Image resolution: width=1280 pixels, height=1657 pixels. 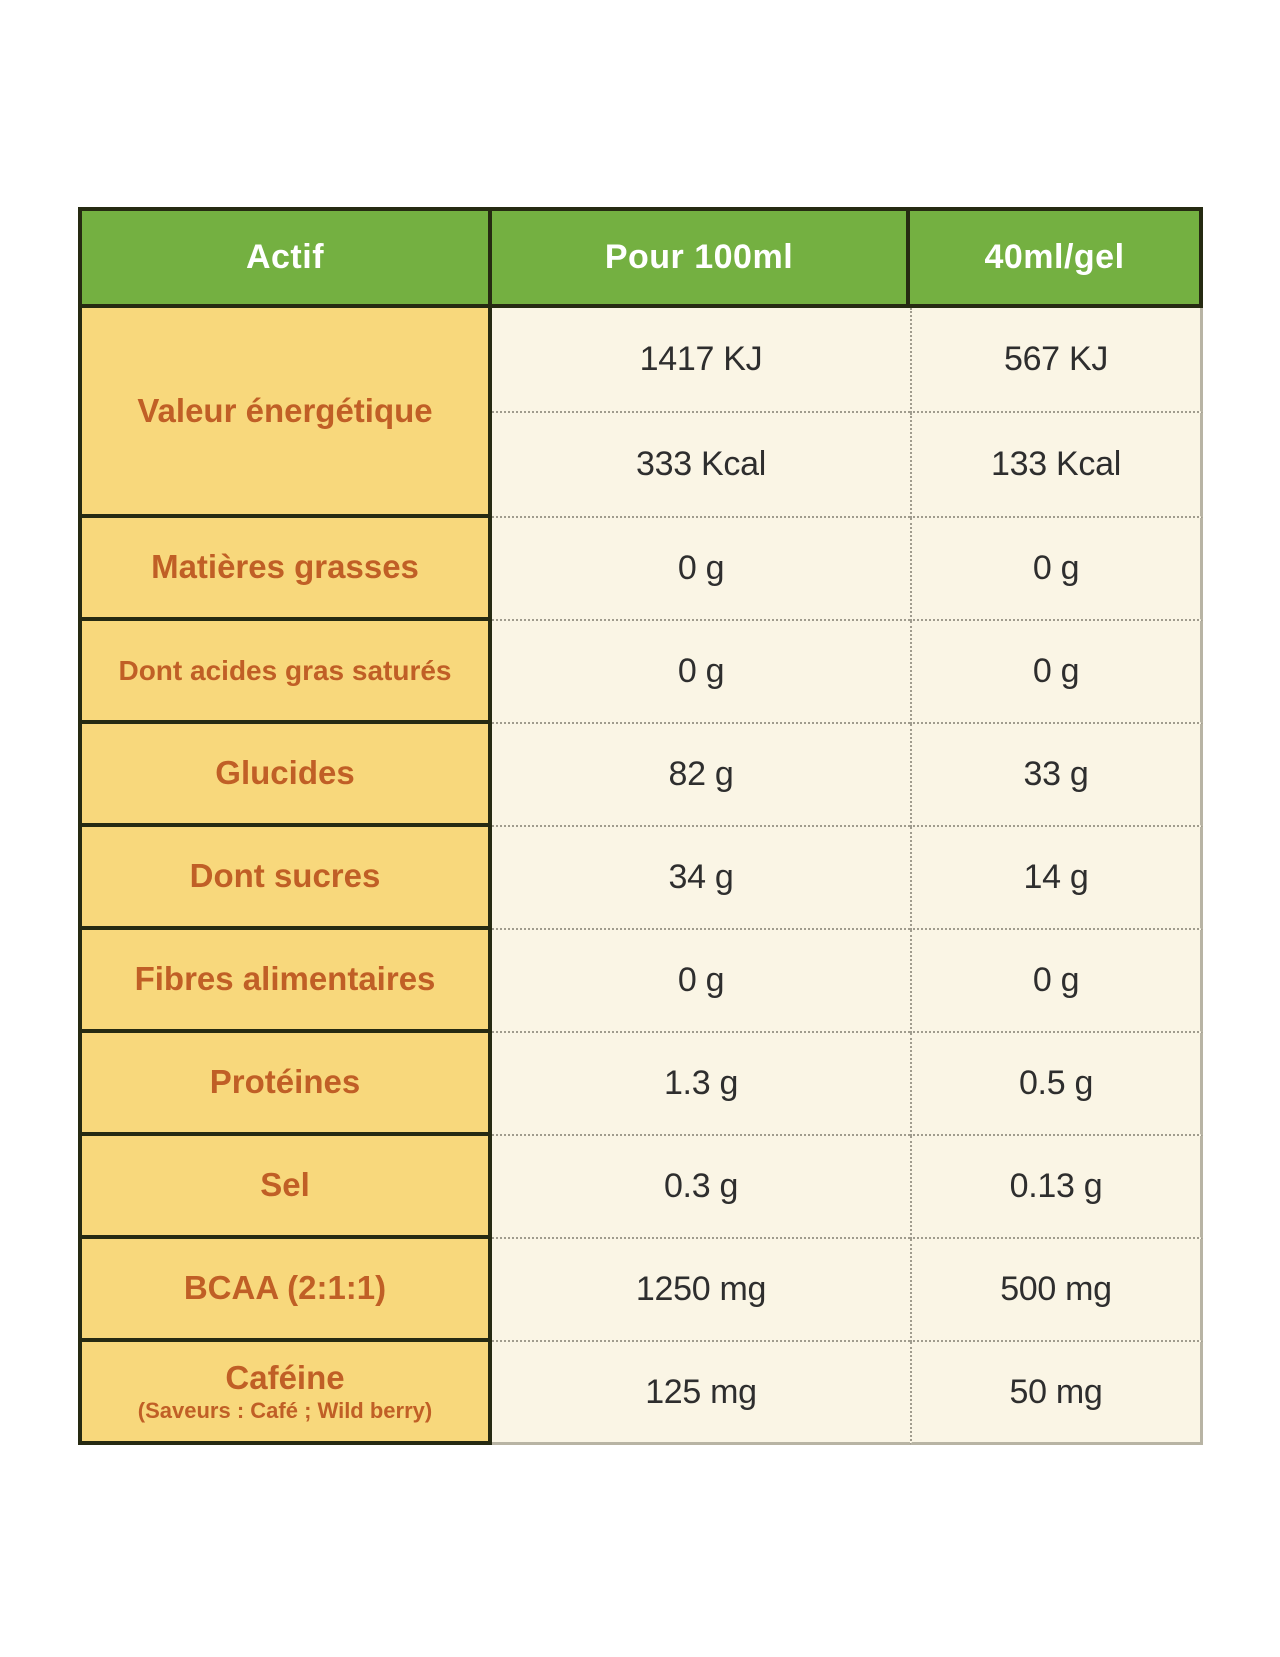 I want to click on value-per-100ml: 34 g, so click(x=701, y=878).